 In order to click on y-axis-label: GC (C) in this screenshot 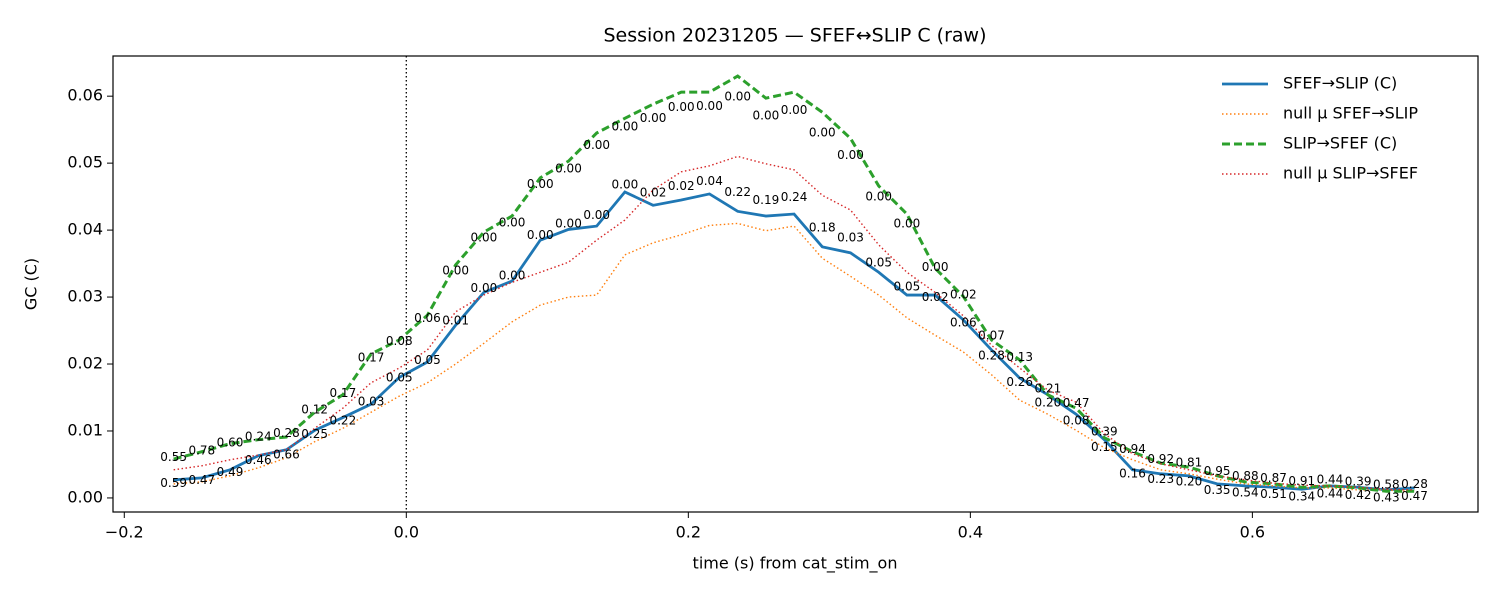, I will do `click(31, 284)`.